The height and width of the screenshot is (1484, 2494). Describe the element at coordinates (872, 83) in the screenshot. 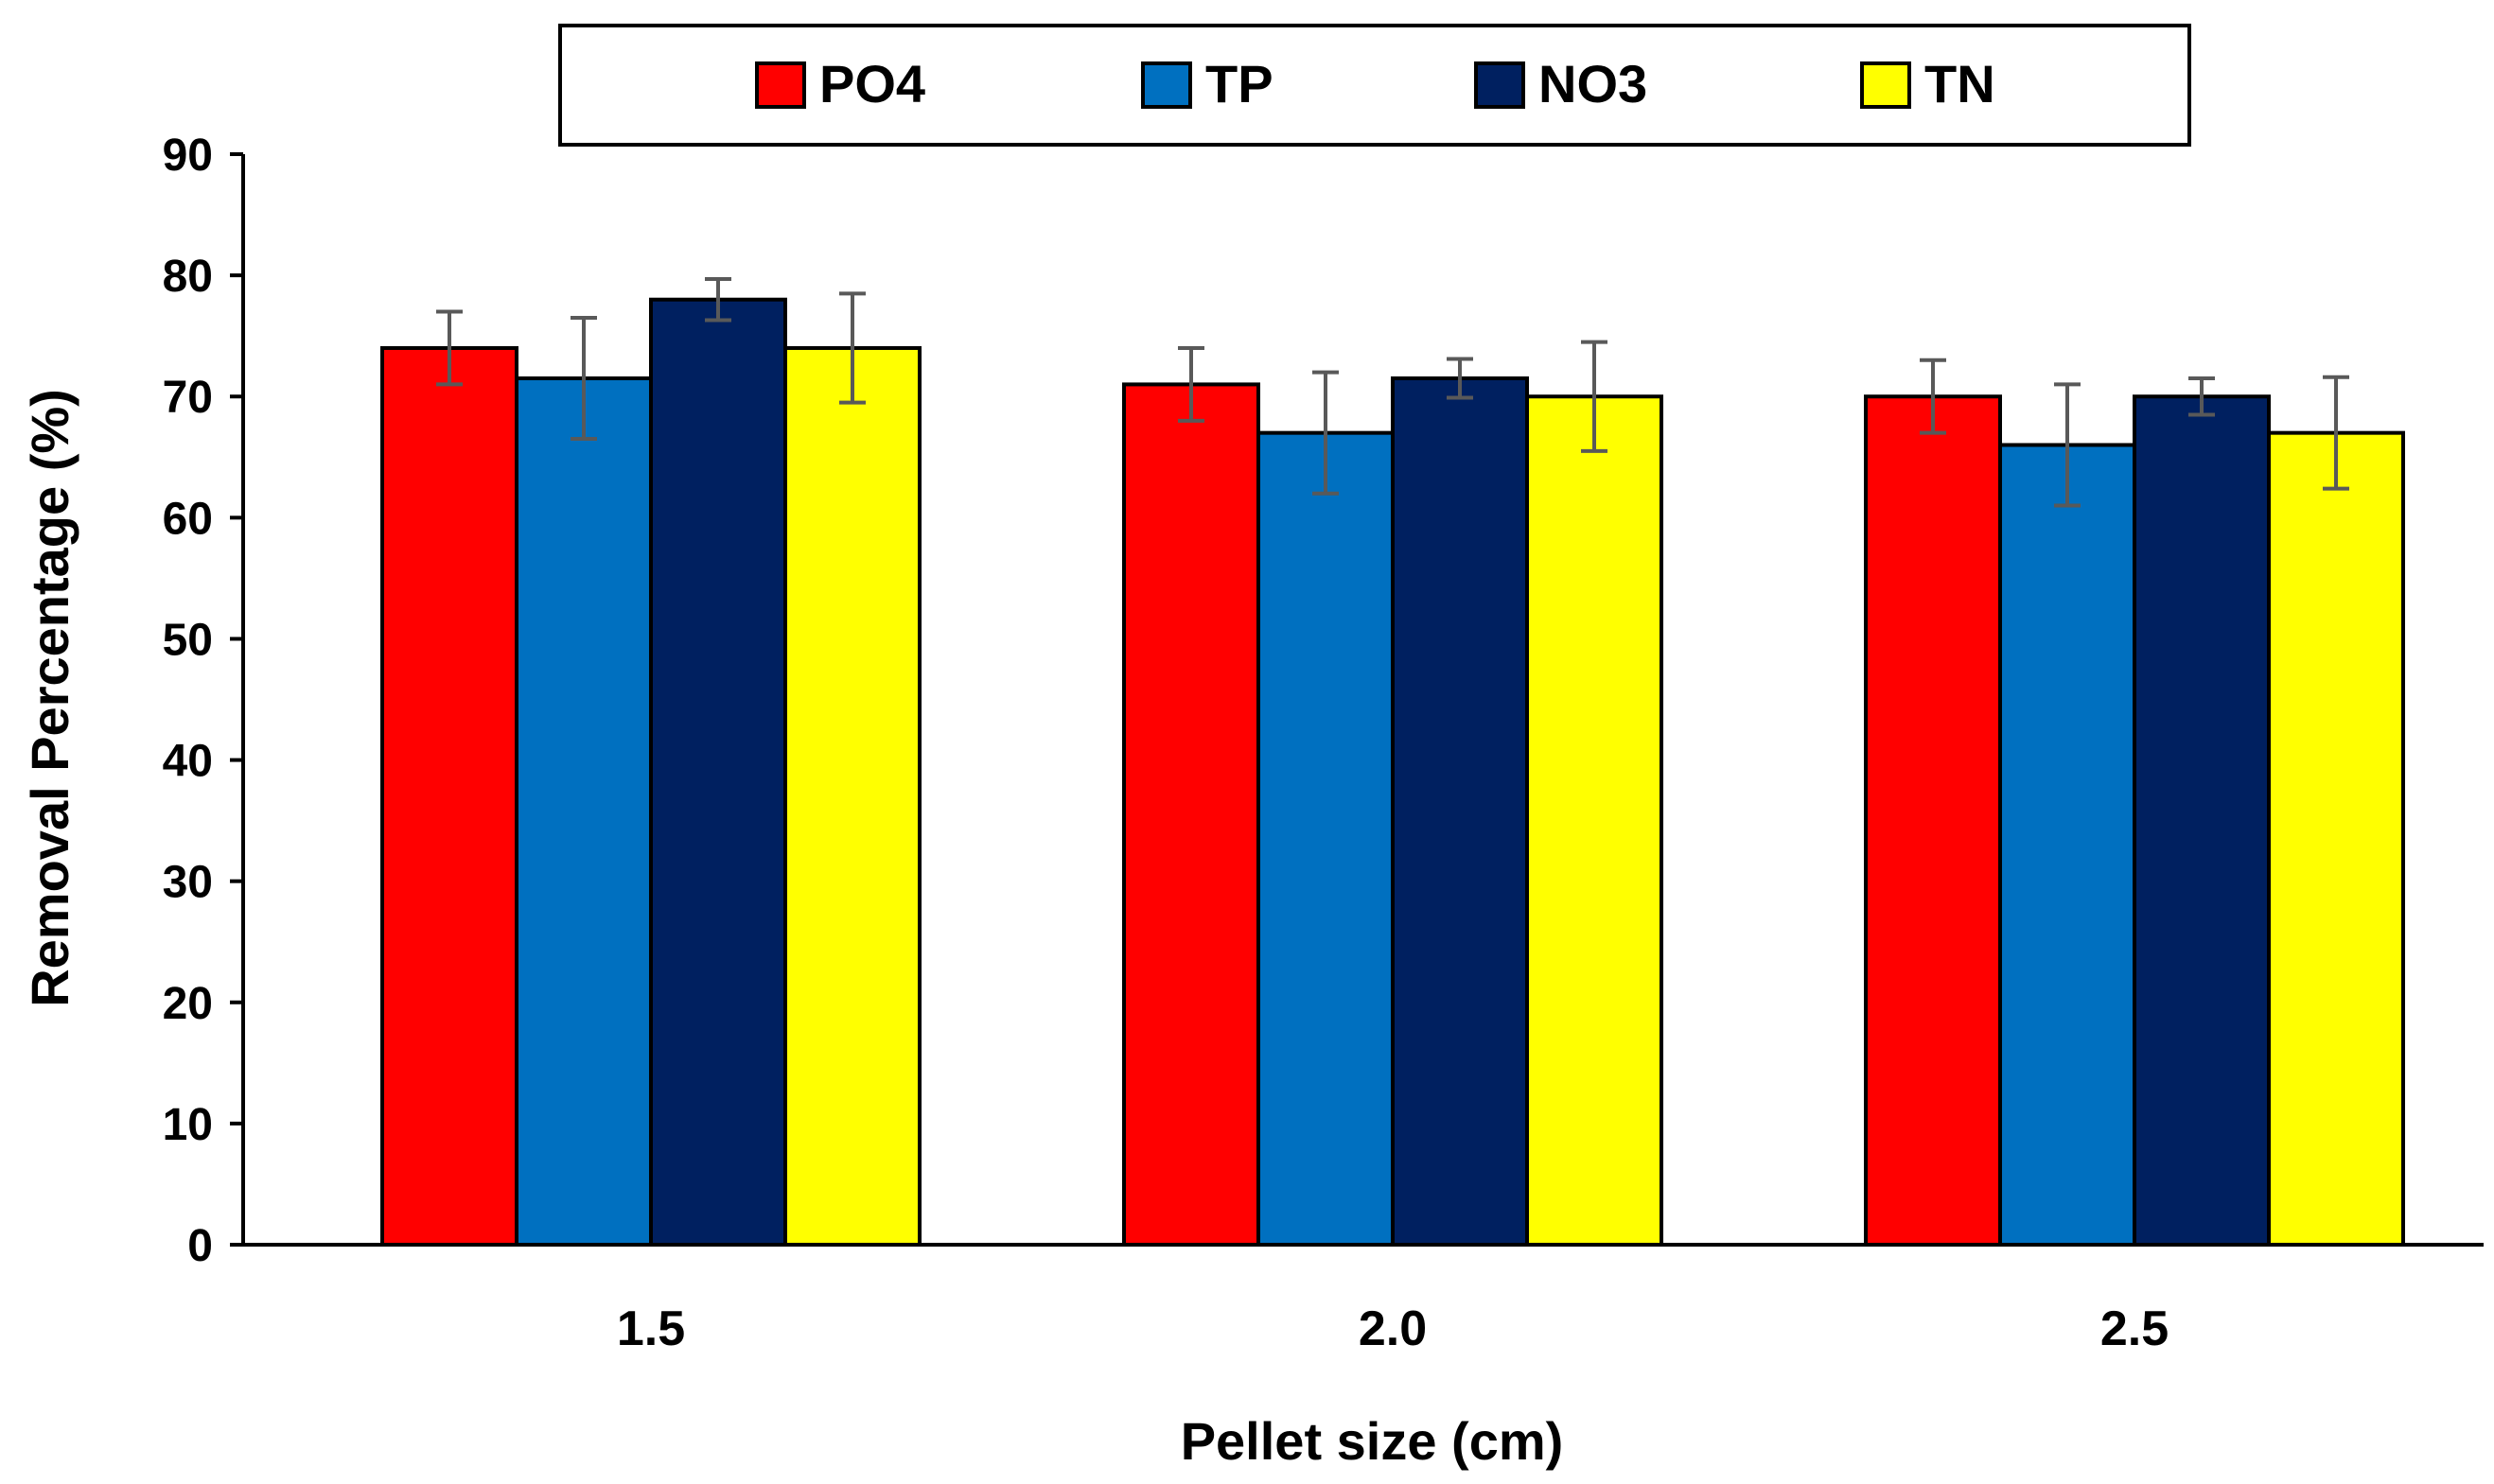

I see `legend-label: PO4` at that location.